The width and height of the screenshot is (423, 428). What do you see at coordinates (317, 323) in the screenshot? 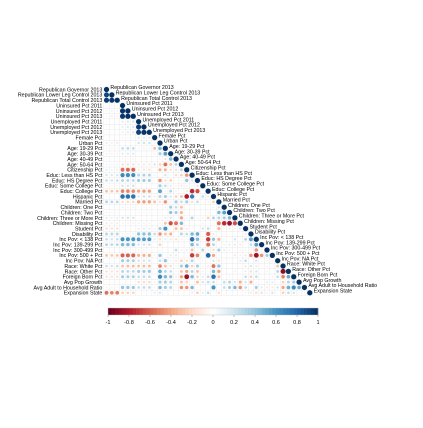
I see `colorbar-tick-label: 1` at bounding box center [317, 323].